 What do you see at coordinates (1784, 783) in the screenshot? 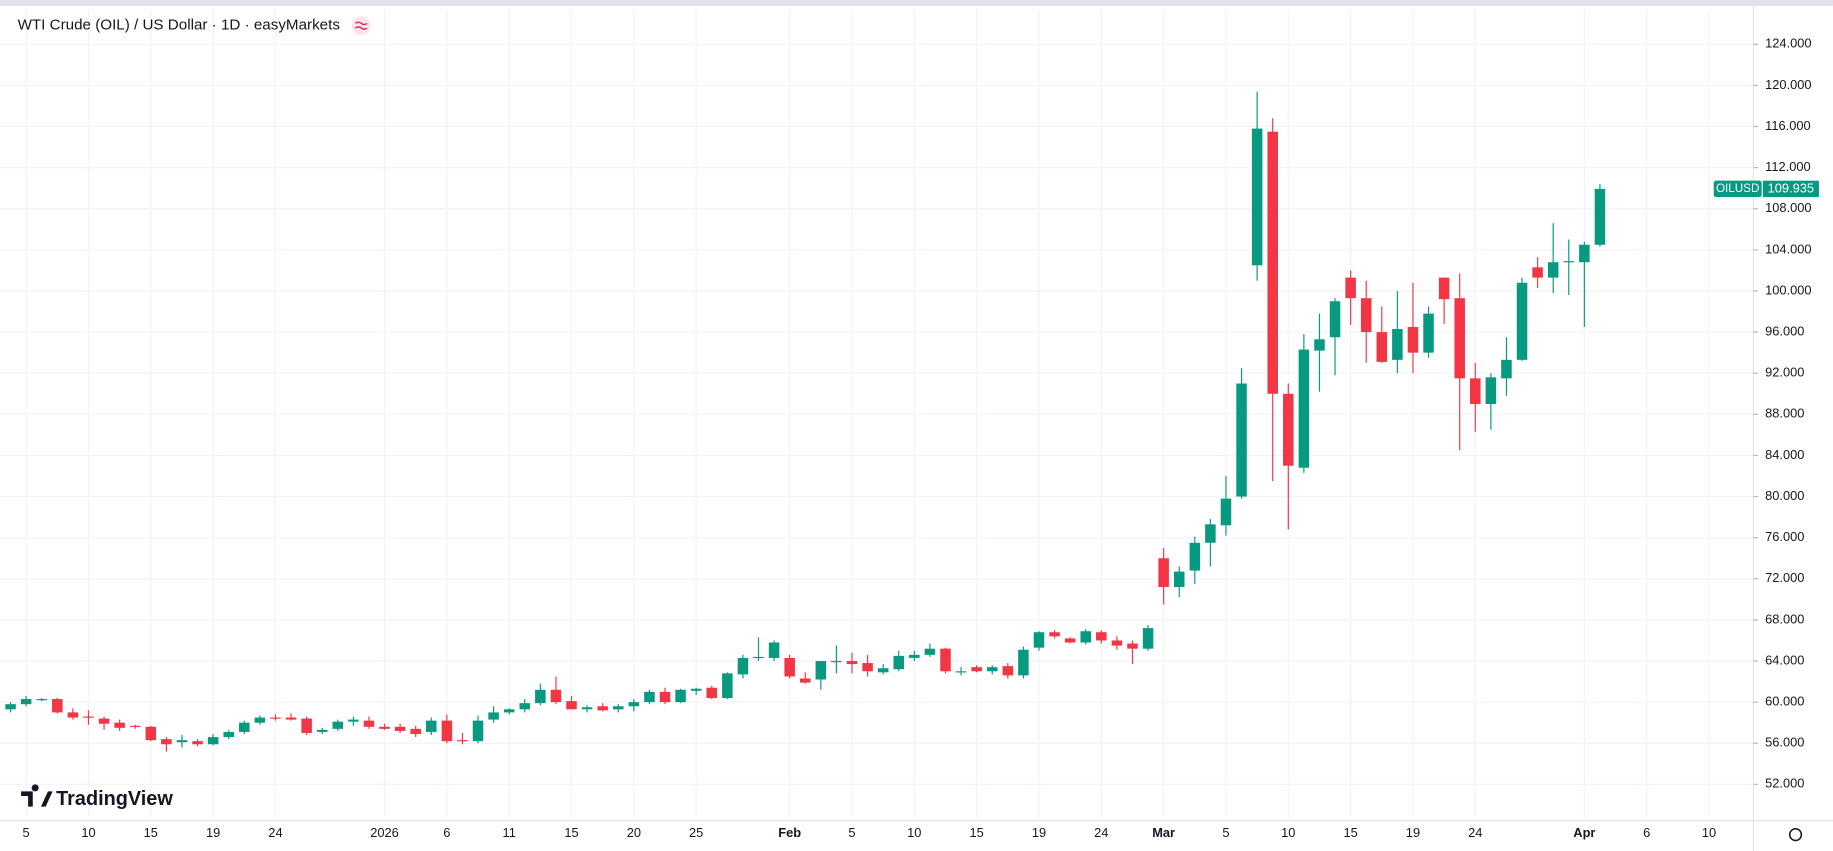
I see `y-tick-label: 52.000` at bounding box center [1784, 783].